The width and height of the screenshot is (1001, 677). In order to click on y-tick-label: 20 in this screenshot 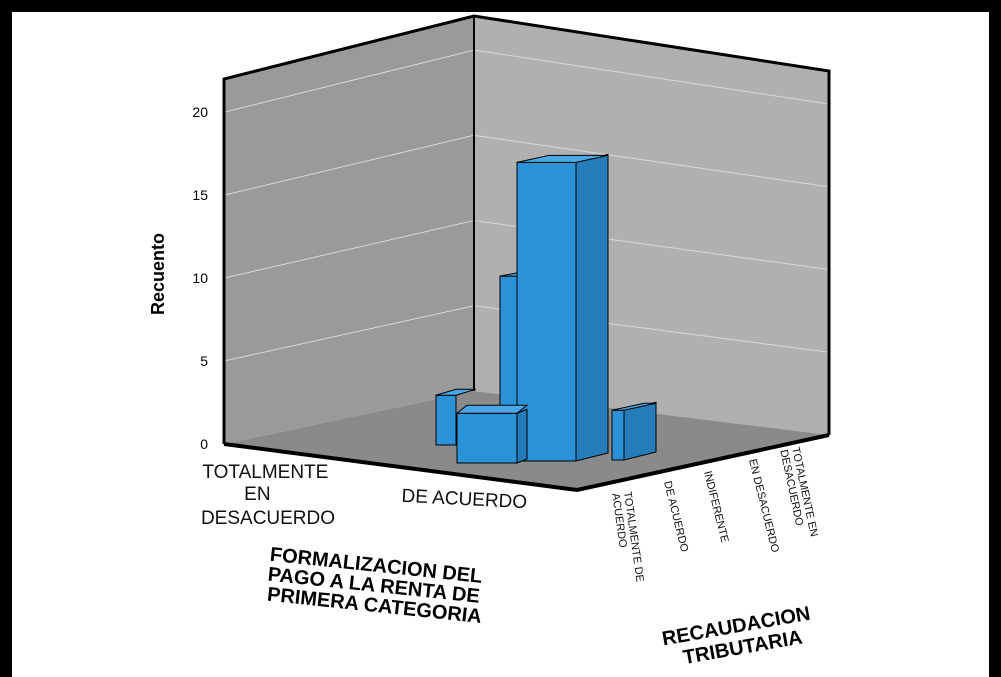, I will do `click(200, 112)`.